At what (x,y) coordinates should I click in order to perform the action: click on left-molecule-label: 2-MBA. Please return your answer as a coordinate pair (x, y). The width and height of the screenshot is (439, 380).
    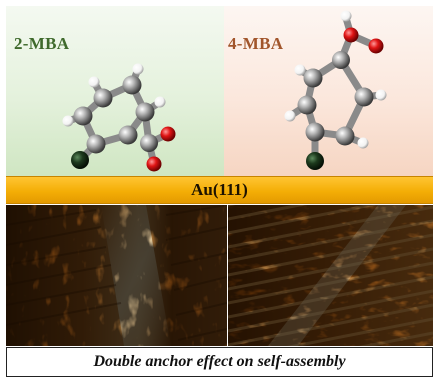
    Looking at the image, I should click on (42, 43).